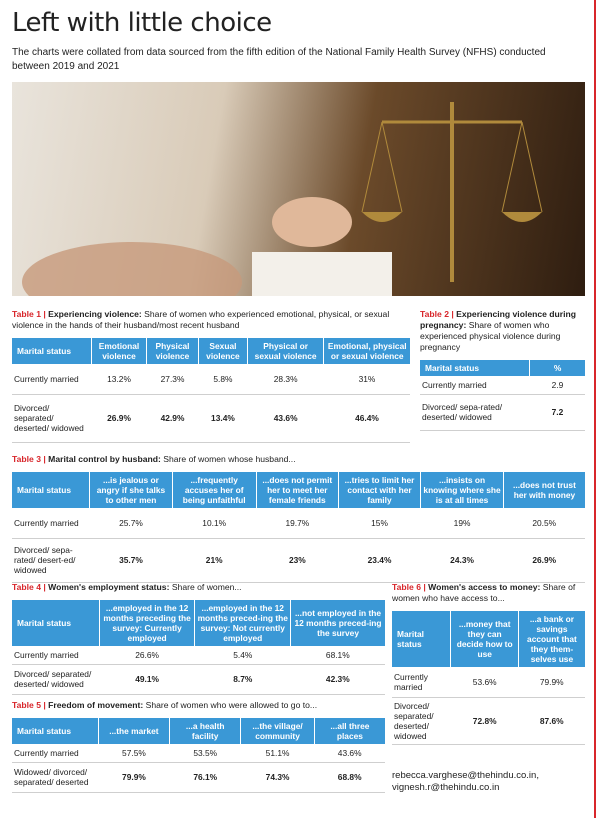  Describe the element at coordinates (147, 655) in the screenshot. I see `table-cell: 26.6%` at that location.